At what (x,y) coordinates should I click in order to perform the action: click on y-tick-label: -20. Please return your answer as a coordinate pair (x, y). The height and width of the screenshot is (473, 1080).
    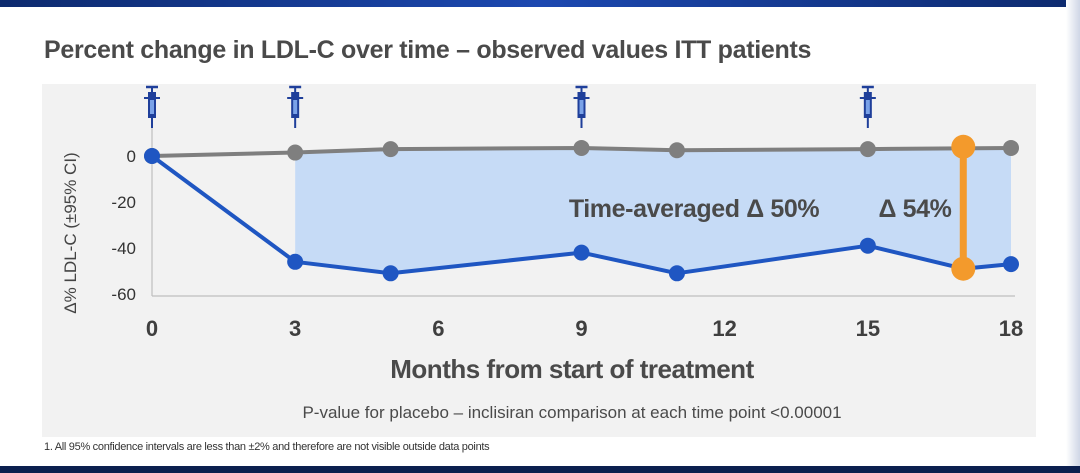
    Looking at the image, I should click on (123, 202).